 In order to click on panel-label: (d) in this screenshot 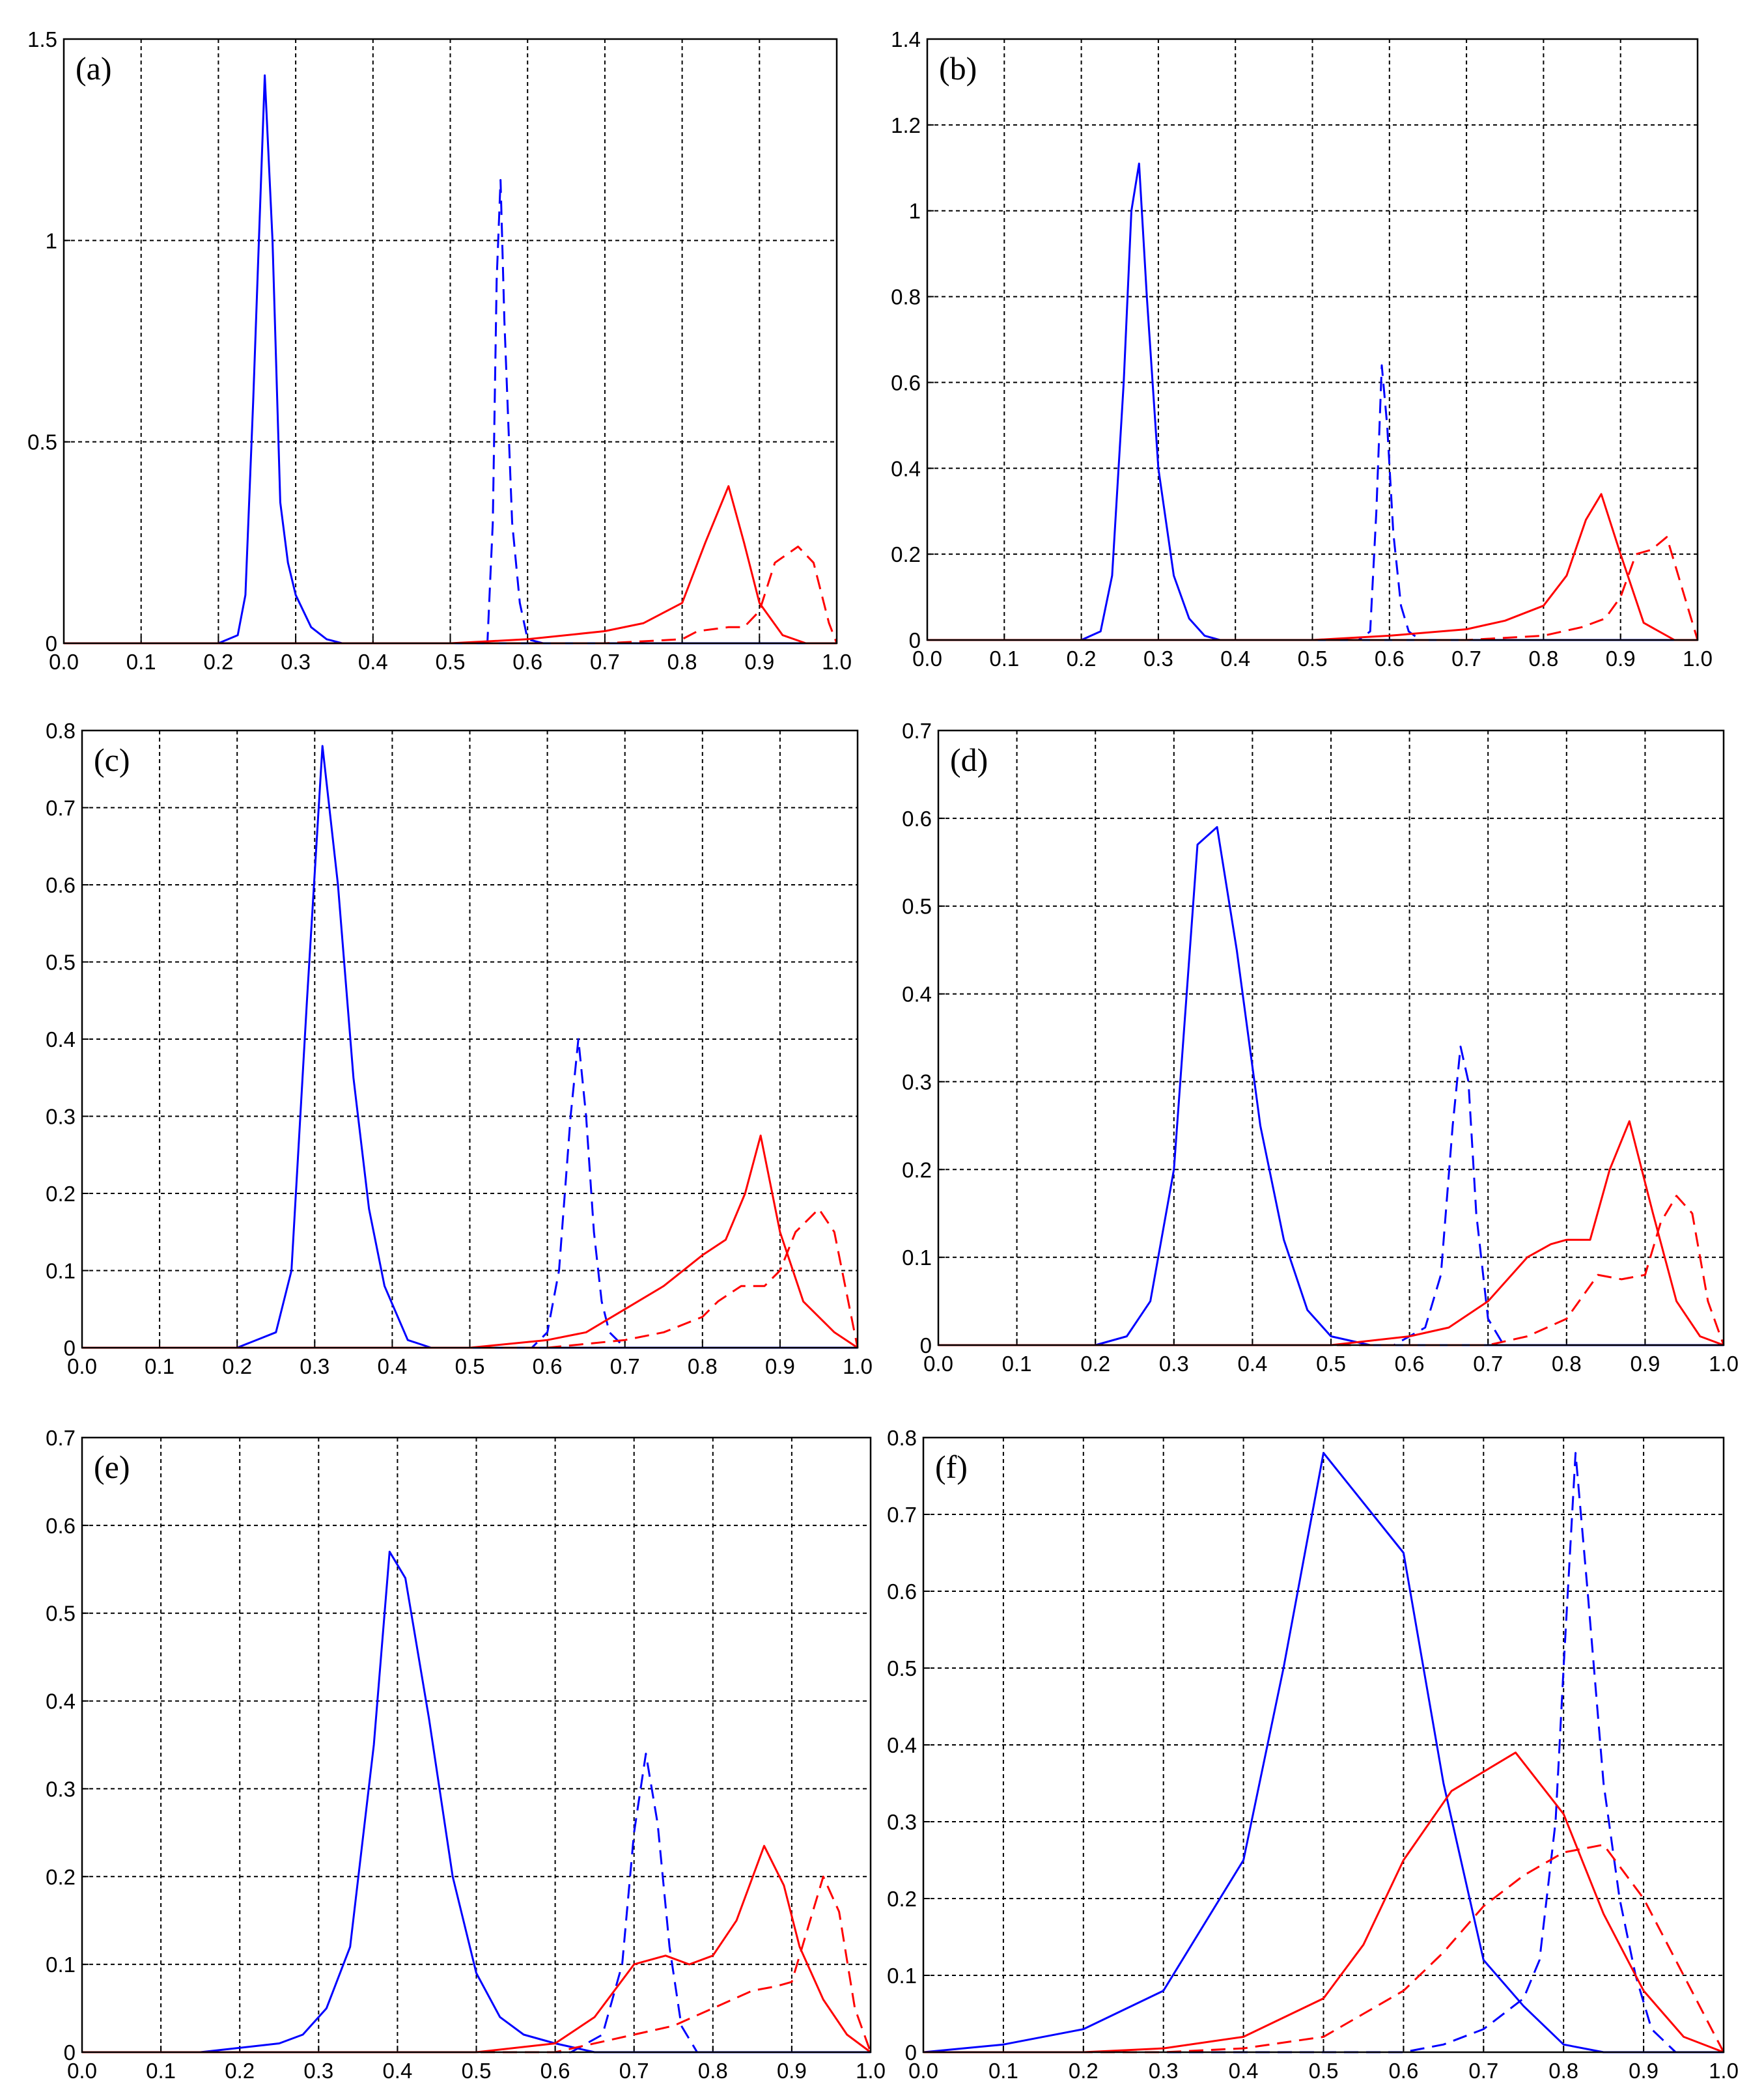, I will do `click(969, 760)`.